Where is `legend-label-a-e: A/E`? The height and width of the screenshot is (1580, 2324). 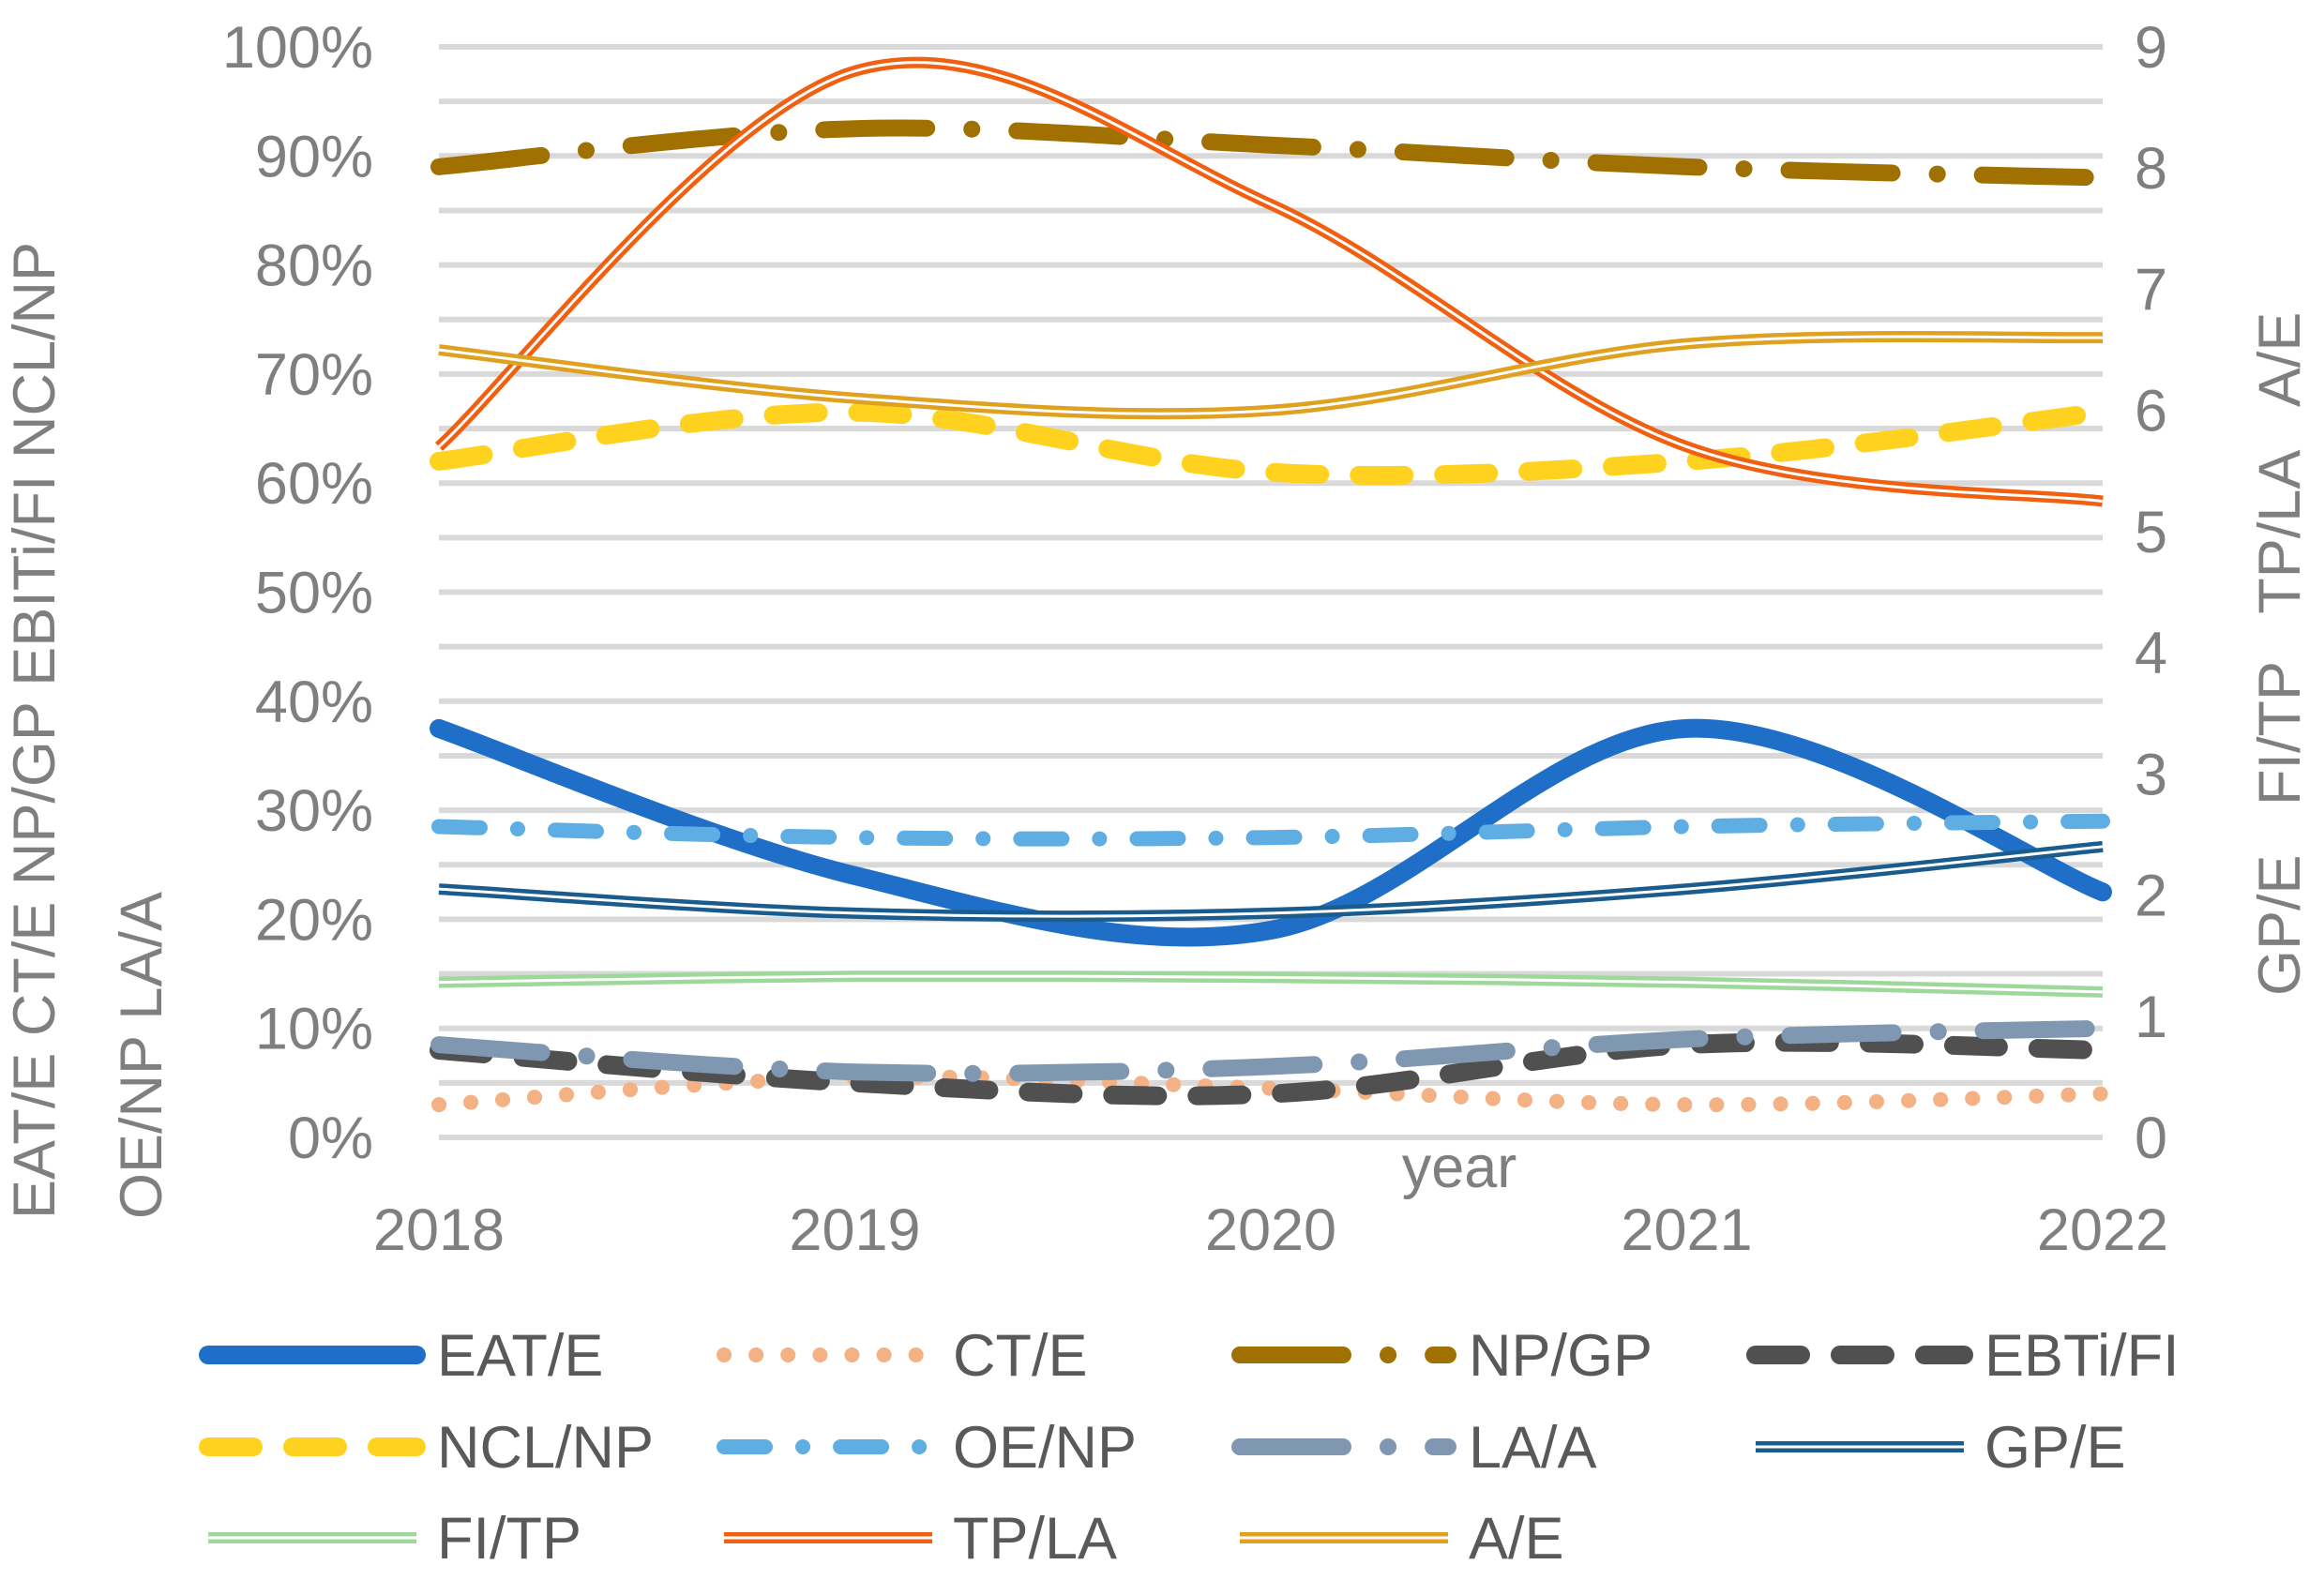
legend-label-a-e: A/E is located at coordinates (1516, 1539).